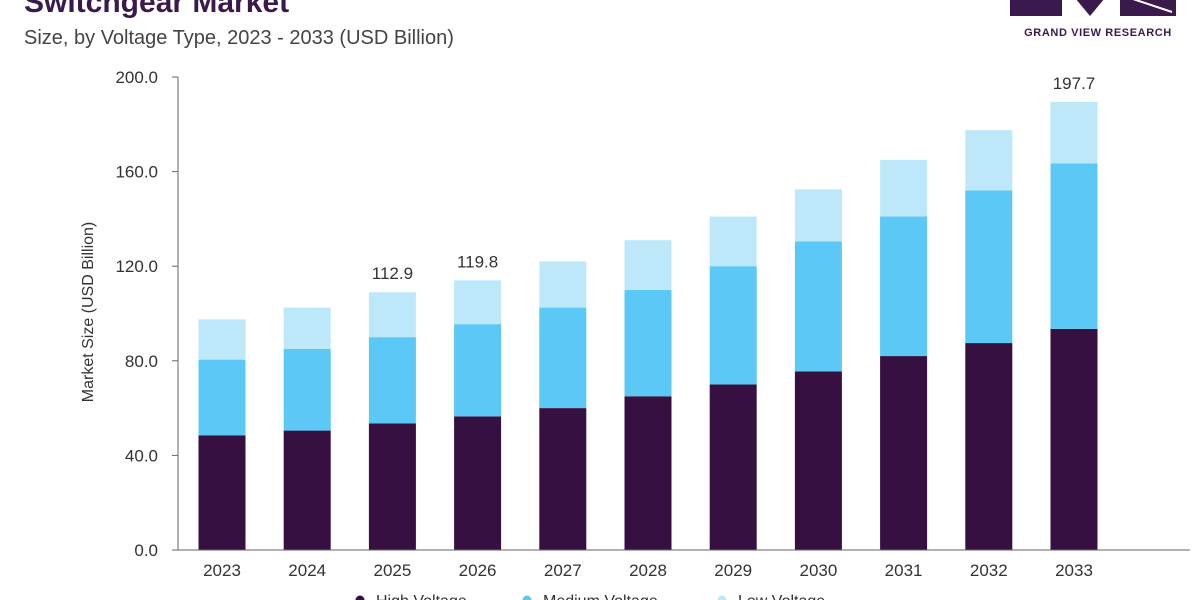  I want to click on x-tick-label-2024: 2024, so click(307, 570).